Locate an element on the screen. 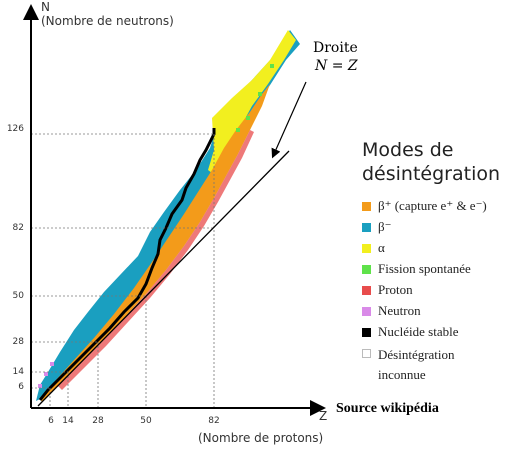 The image size is (522, 449). x-tick-6: 6 is located at coordinates (51, 421).